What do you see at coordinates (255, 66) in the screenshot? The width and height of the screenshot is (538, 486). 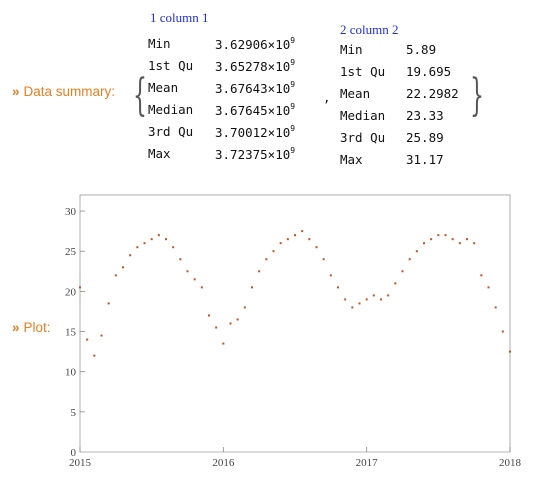 I see `col1-stat-value: 3.65278×109` at bounding box center [255, 66].